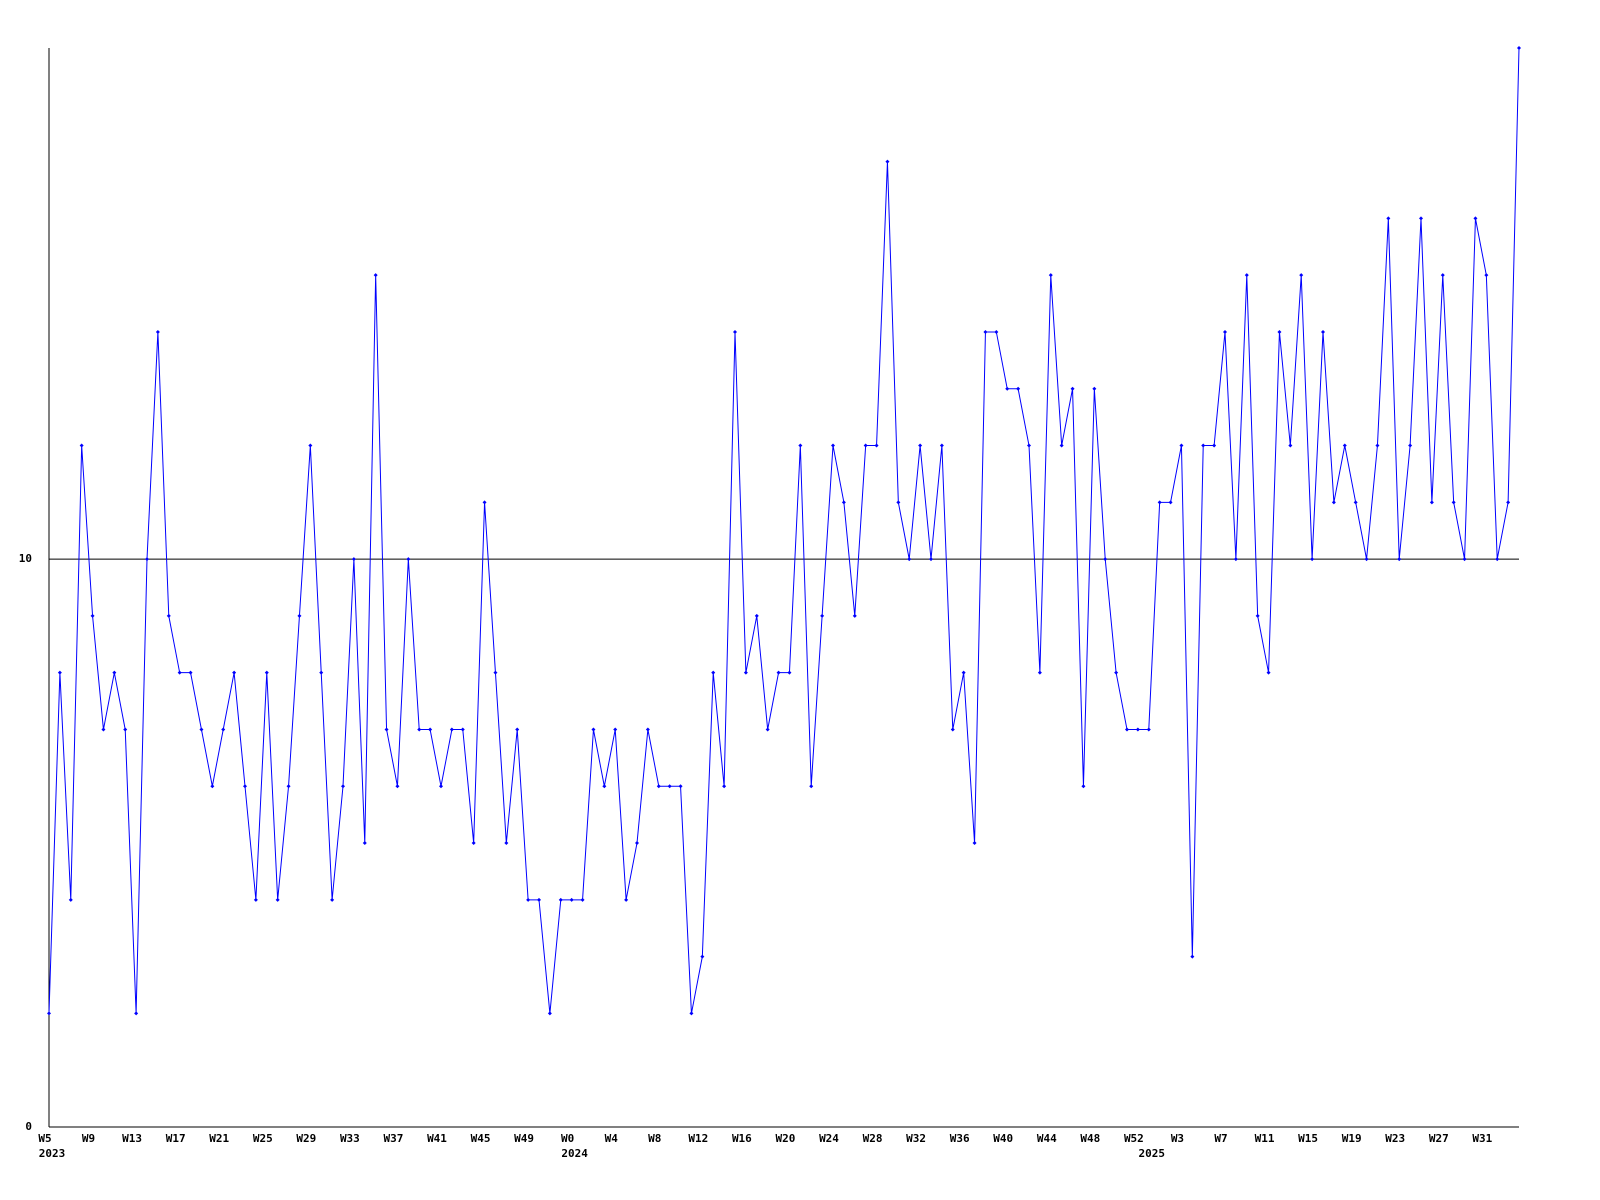  What do you see at coordinates (698, 1138) in the screenshot?
I see `x-tick-label: W12` at bounding box center [698, 1138].